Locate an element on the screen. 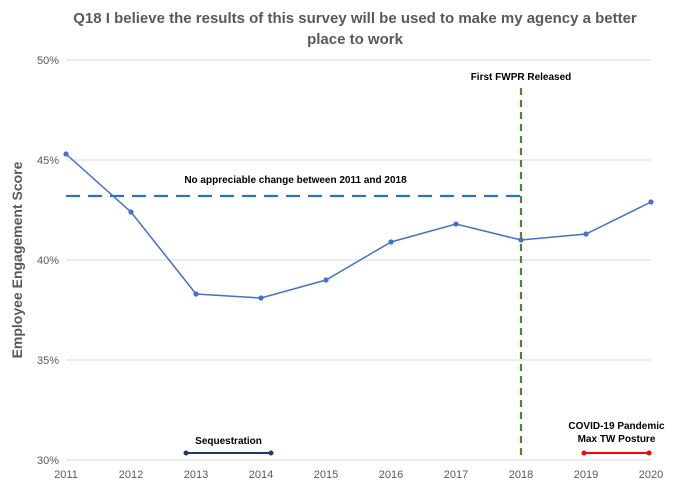 The width and height of the screenshot is (673, 488). x-tick-label: 2020 is located at coordinates (651, 475).